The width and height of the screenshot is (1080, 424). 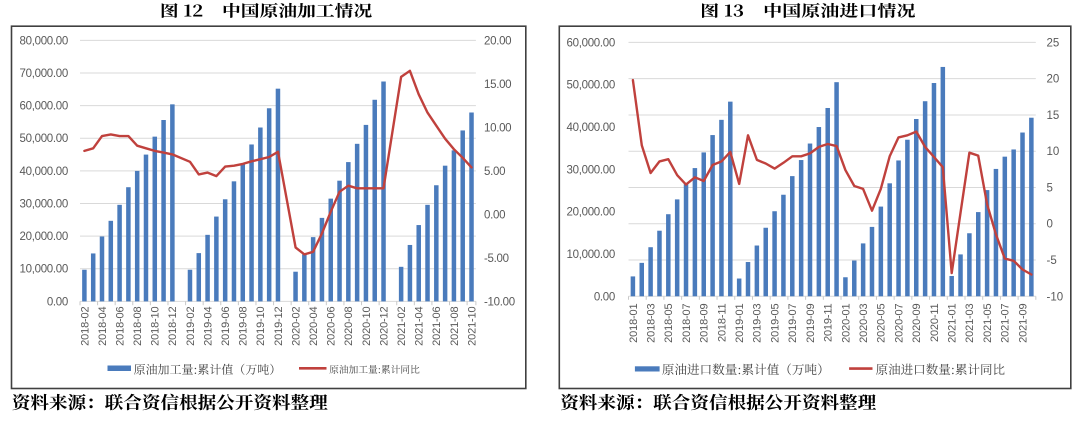 What do you see at coordinates (634, 322) in the screenshot?
I see `svg-text: 2018-01` at bounding box center [634, 322].